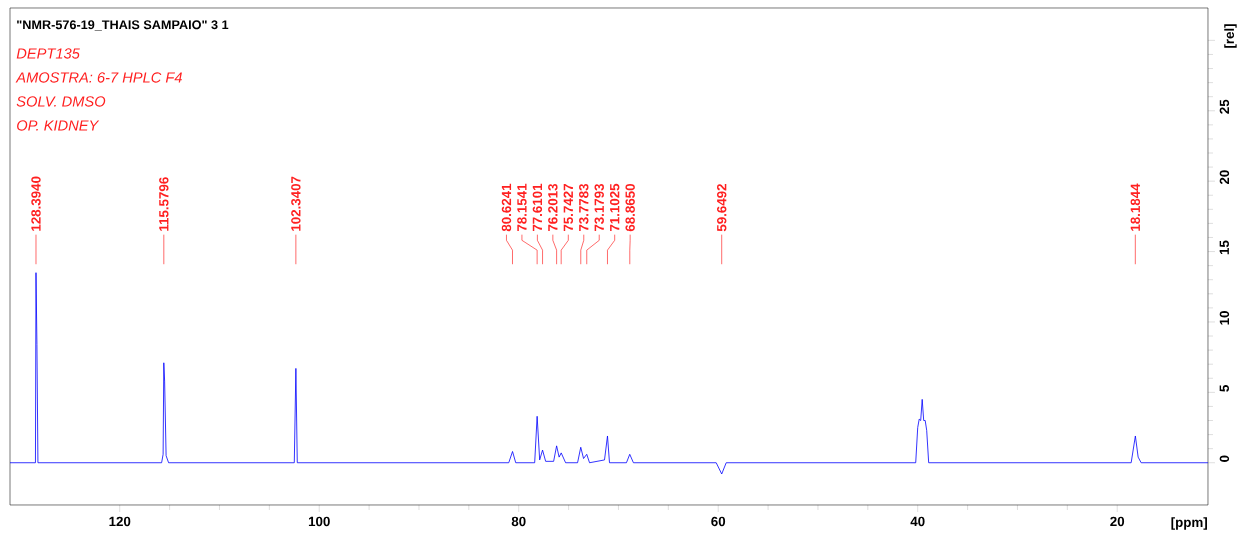 The width and height of the screenshot is (1240, 536). Describe the element at coordinates (120, 521) in the screenshot. I see `x-tick-label: 120` at that location.